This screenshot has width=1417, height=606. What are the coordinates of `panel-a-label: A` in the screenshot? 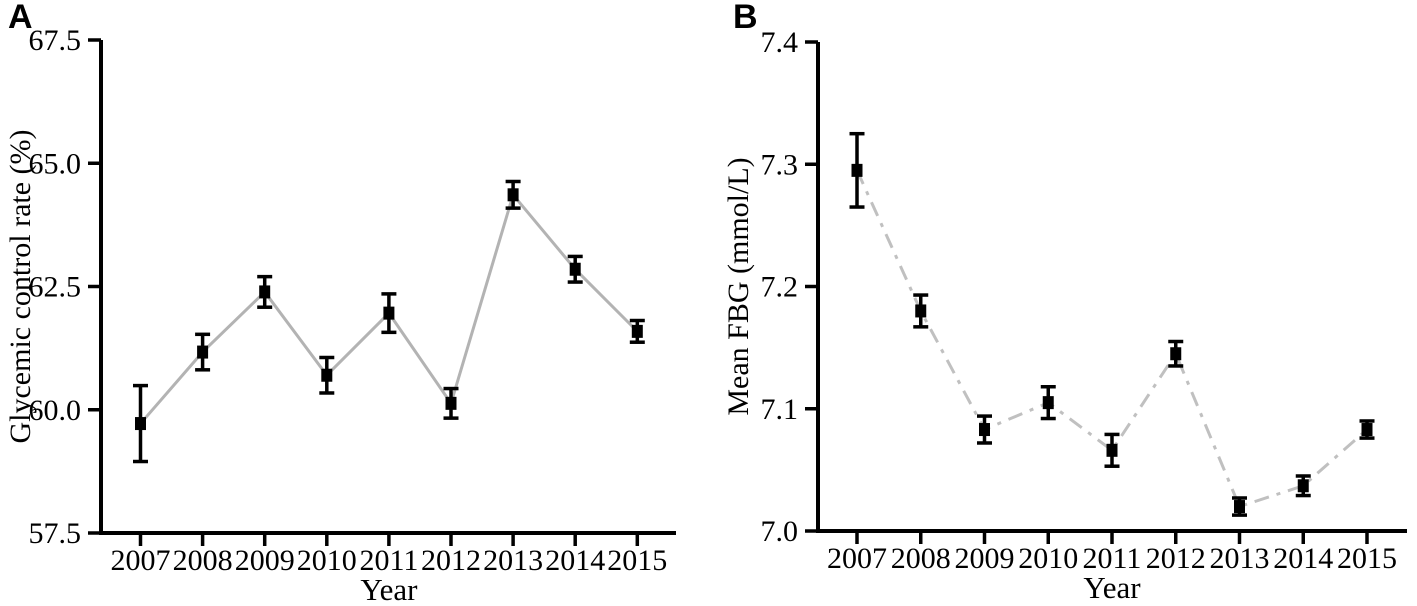 It's located at (20, 18).